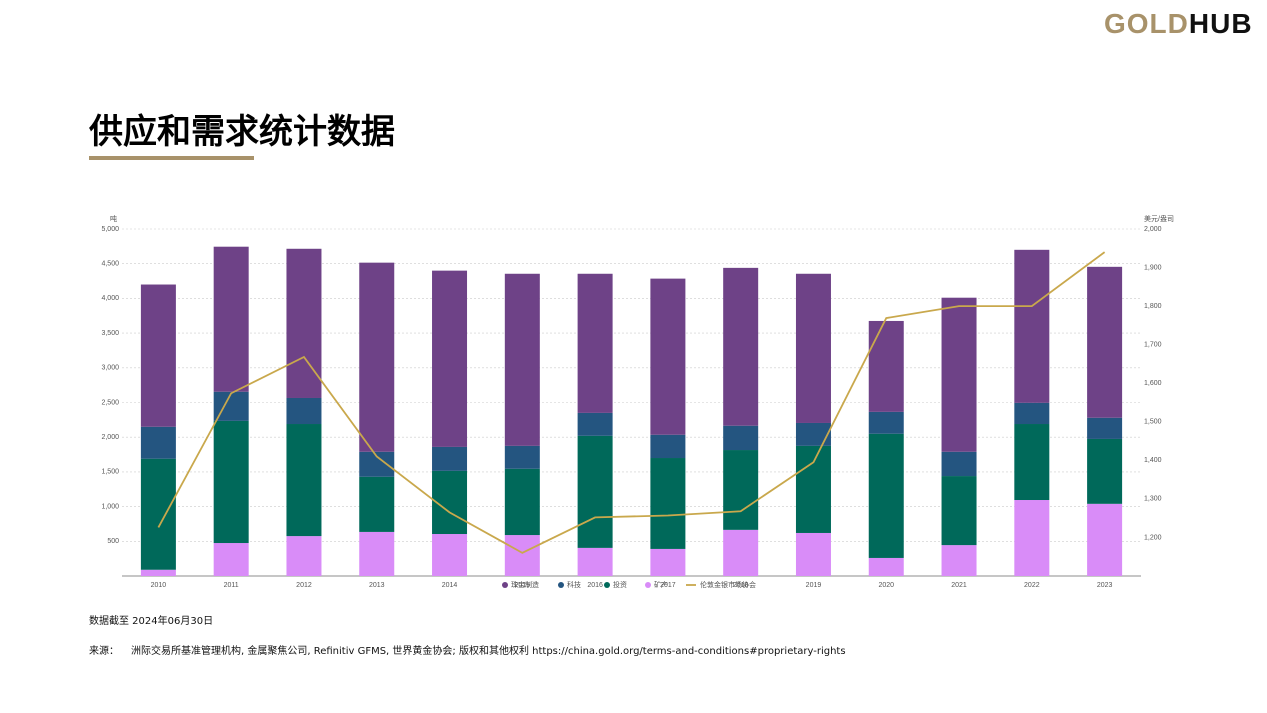  I want to click on date-note: 数据截至 2024年06月30日, so click(151, 621).